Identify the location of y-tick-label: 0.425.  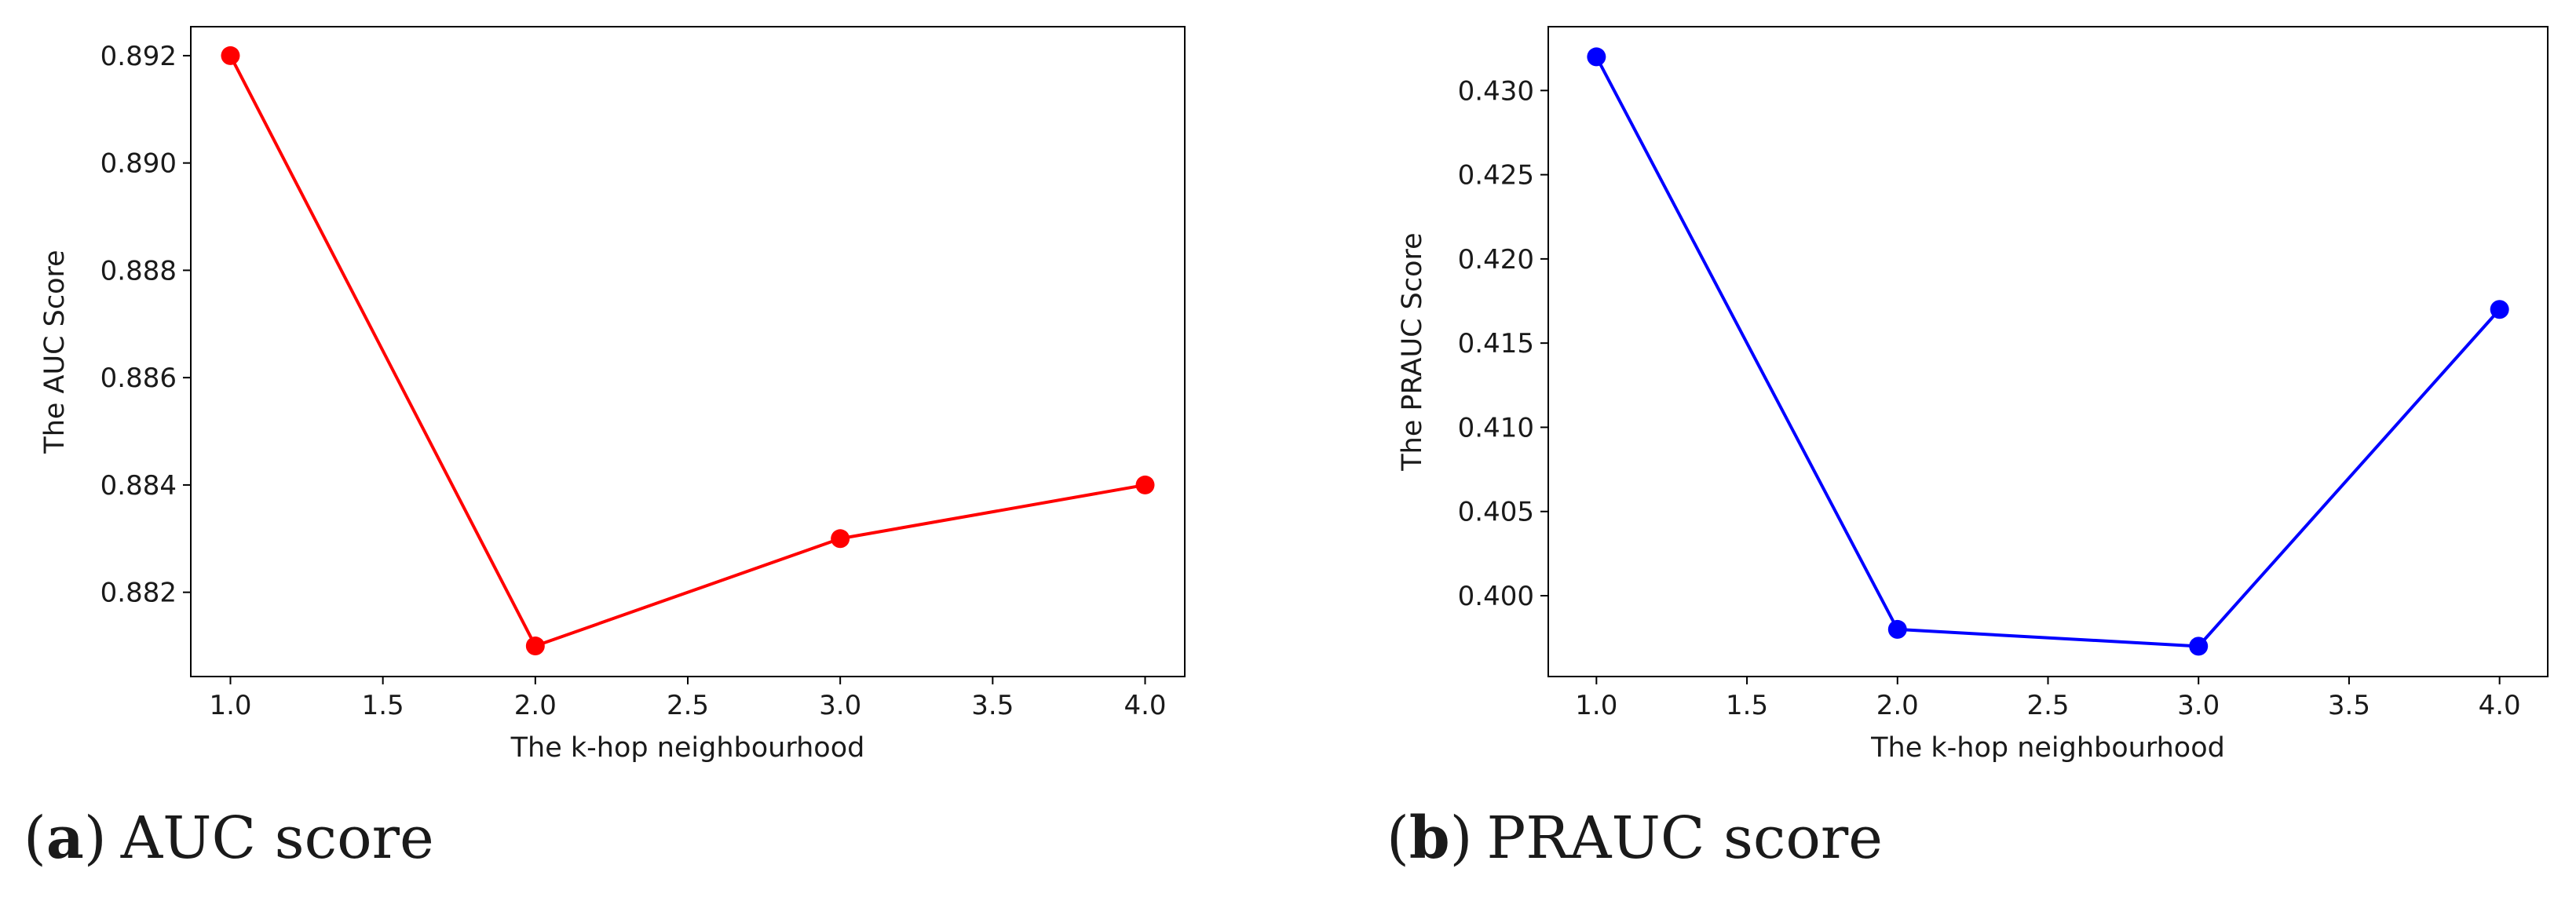
(1496, 176).